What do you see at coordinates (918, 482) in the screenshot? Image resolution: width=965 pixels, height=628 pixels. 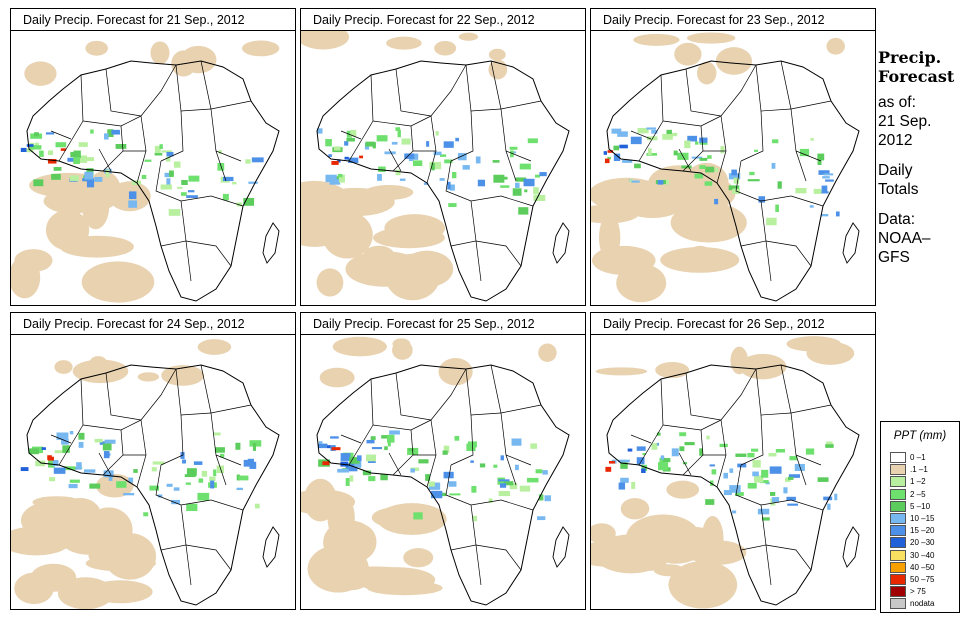 I see `legend-label: 1 –2` at bounding box center [918, 482].